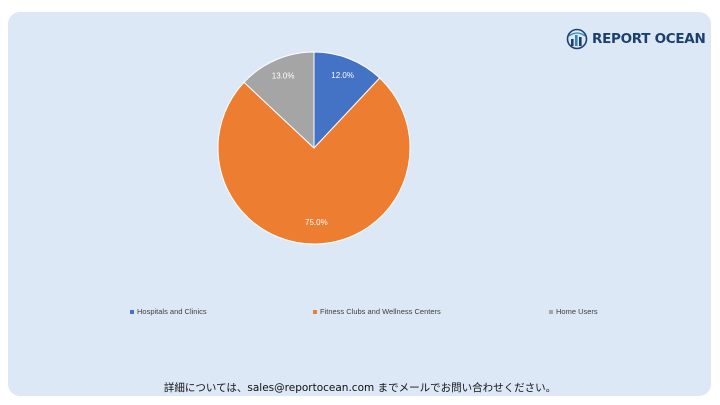 The height and width of the screenshot is (405, 720). I want to click on pie-chart: 12.0% 75.0% 13.0%, so click(314, 148).